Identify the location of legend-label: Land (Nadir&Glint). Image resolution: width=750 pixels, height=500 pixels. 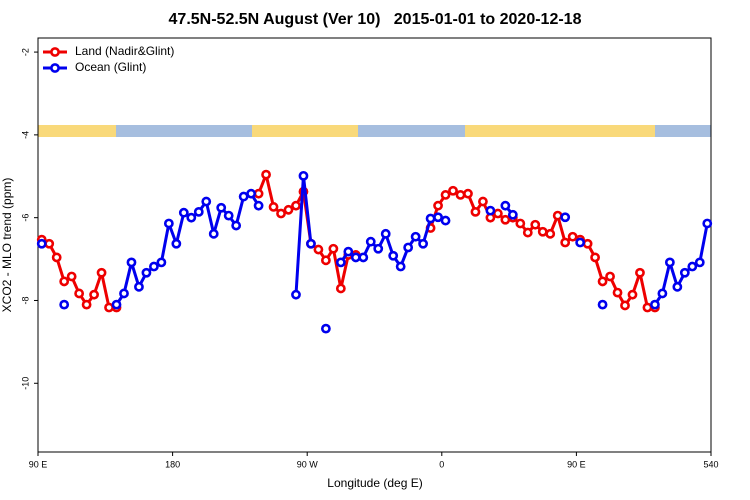
(124, 51).